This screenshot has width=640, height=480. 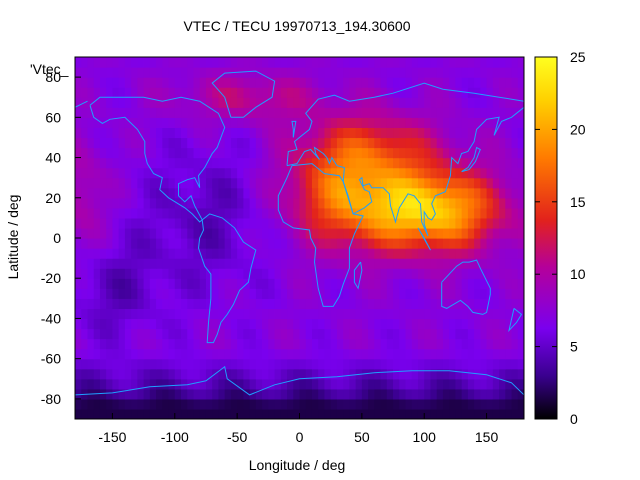 What do you see at coordinates (574, 347) in the screenshot?
I see `colorbar-tick-label: 5` at bounding box center [574, 347].